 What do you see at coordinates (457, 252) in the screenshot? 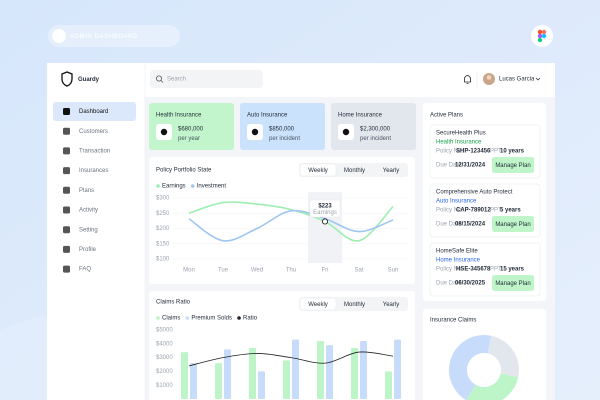
I see `plan-name: HomeSafe Elite` at bounding box center [457, 252].